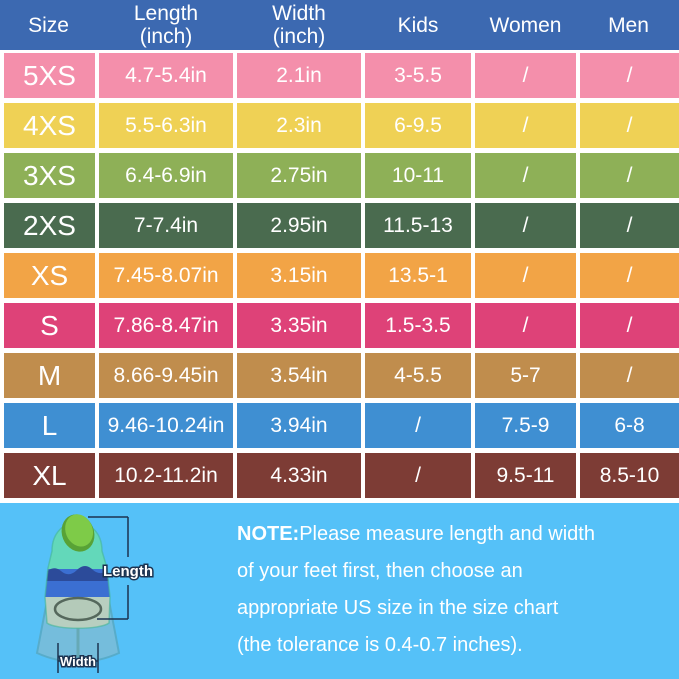 Image resolution: width=679 pixels, height=679 pixels. What do you see at coordinates (49, 425) in the screenshot?
I see `cell-size: L` at bounding box center [49, 425].